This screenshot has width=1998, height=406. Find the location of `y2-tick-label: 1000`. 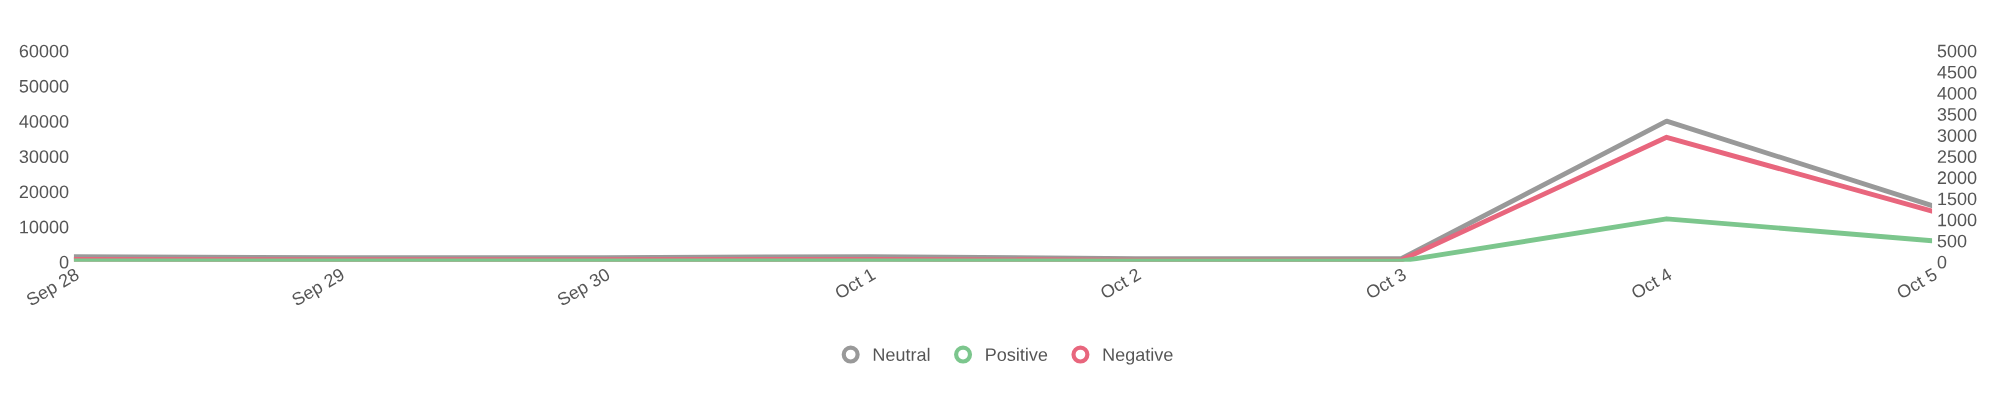

y2-tick-label: 1000 is located at coordinates (1957, 220).